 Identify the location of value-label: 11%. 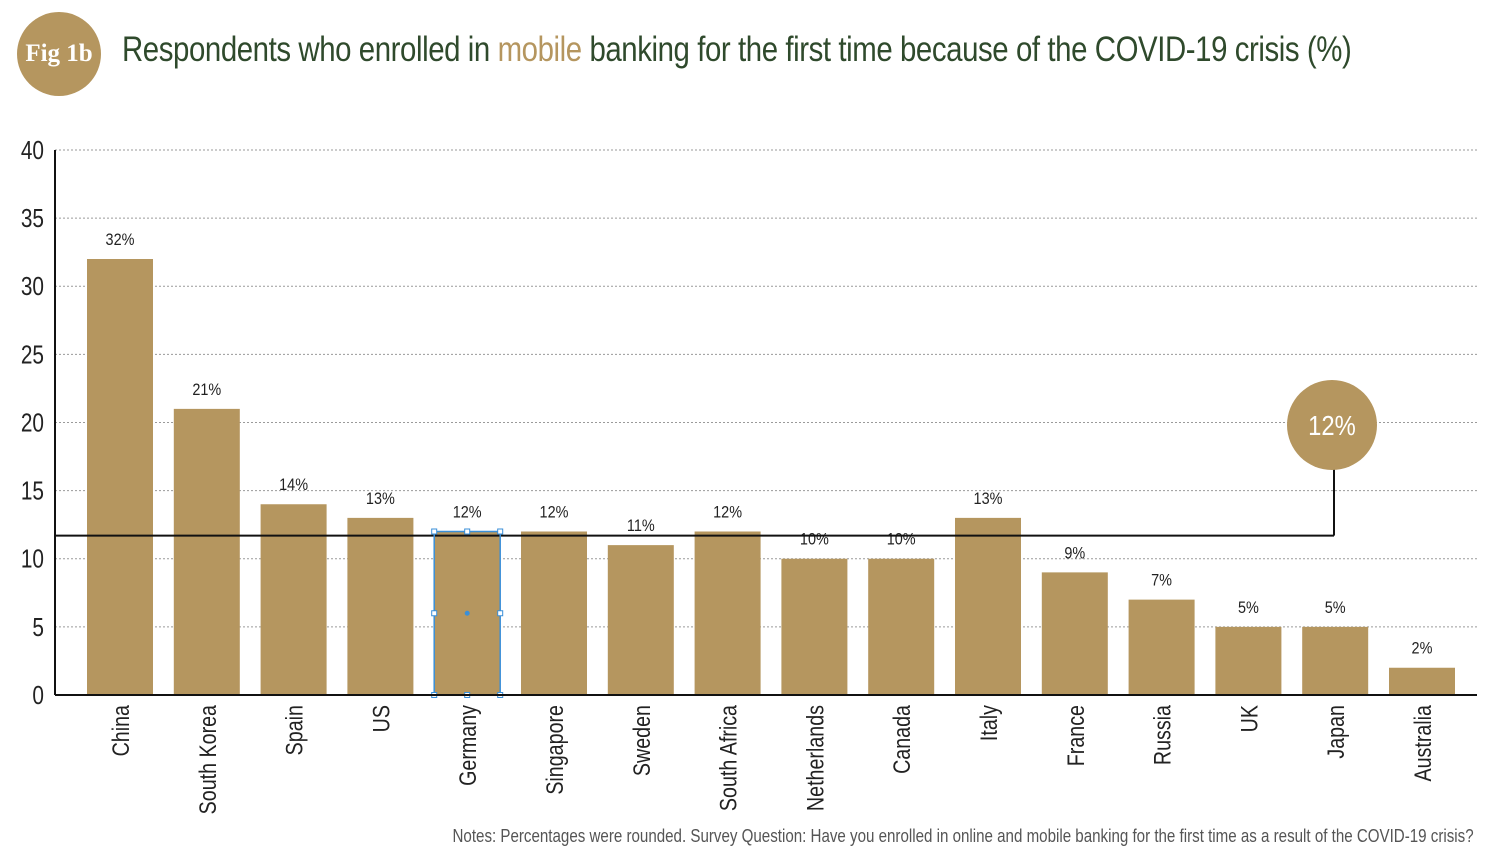
(641, 526).